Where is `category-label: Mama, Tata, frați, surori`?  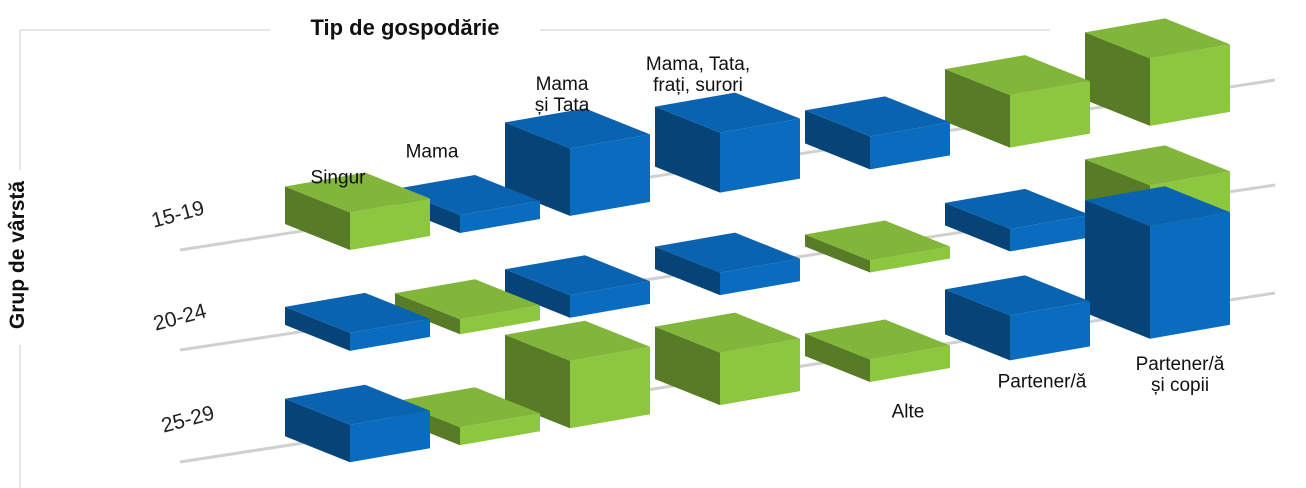
category-label: Mama, Tata, frați, surori is located at coordinates (698, 75).